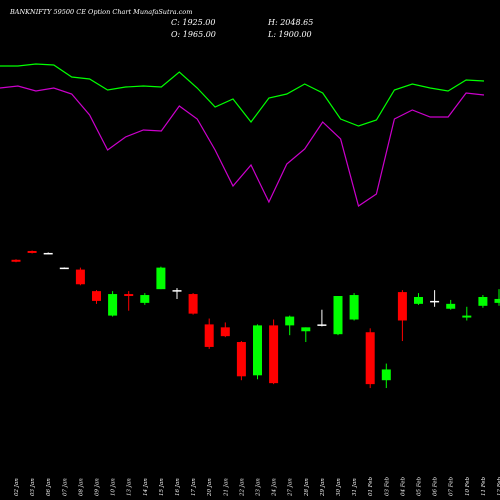  What do you see at coordinates (17, 487) in the screenshot?
I see `date-tick-label: 02 Jan` at bounding box center [17, 487].